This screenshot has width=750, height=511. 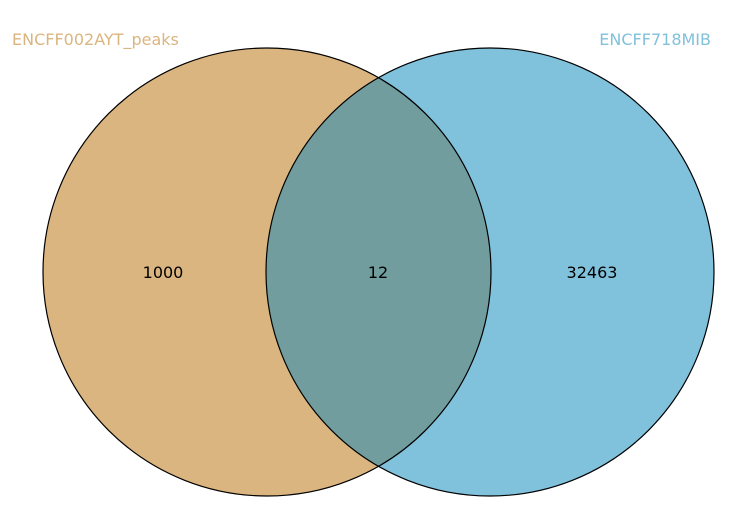 I want to click on set-label-right: ENCFF718MIB, so click(x=655, y=39).